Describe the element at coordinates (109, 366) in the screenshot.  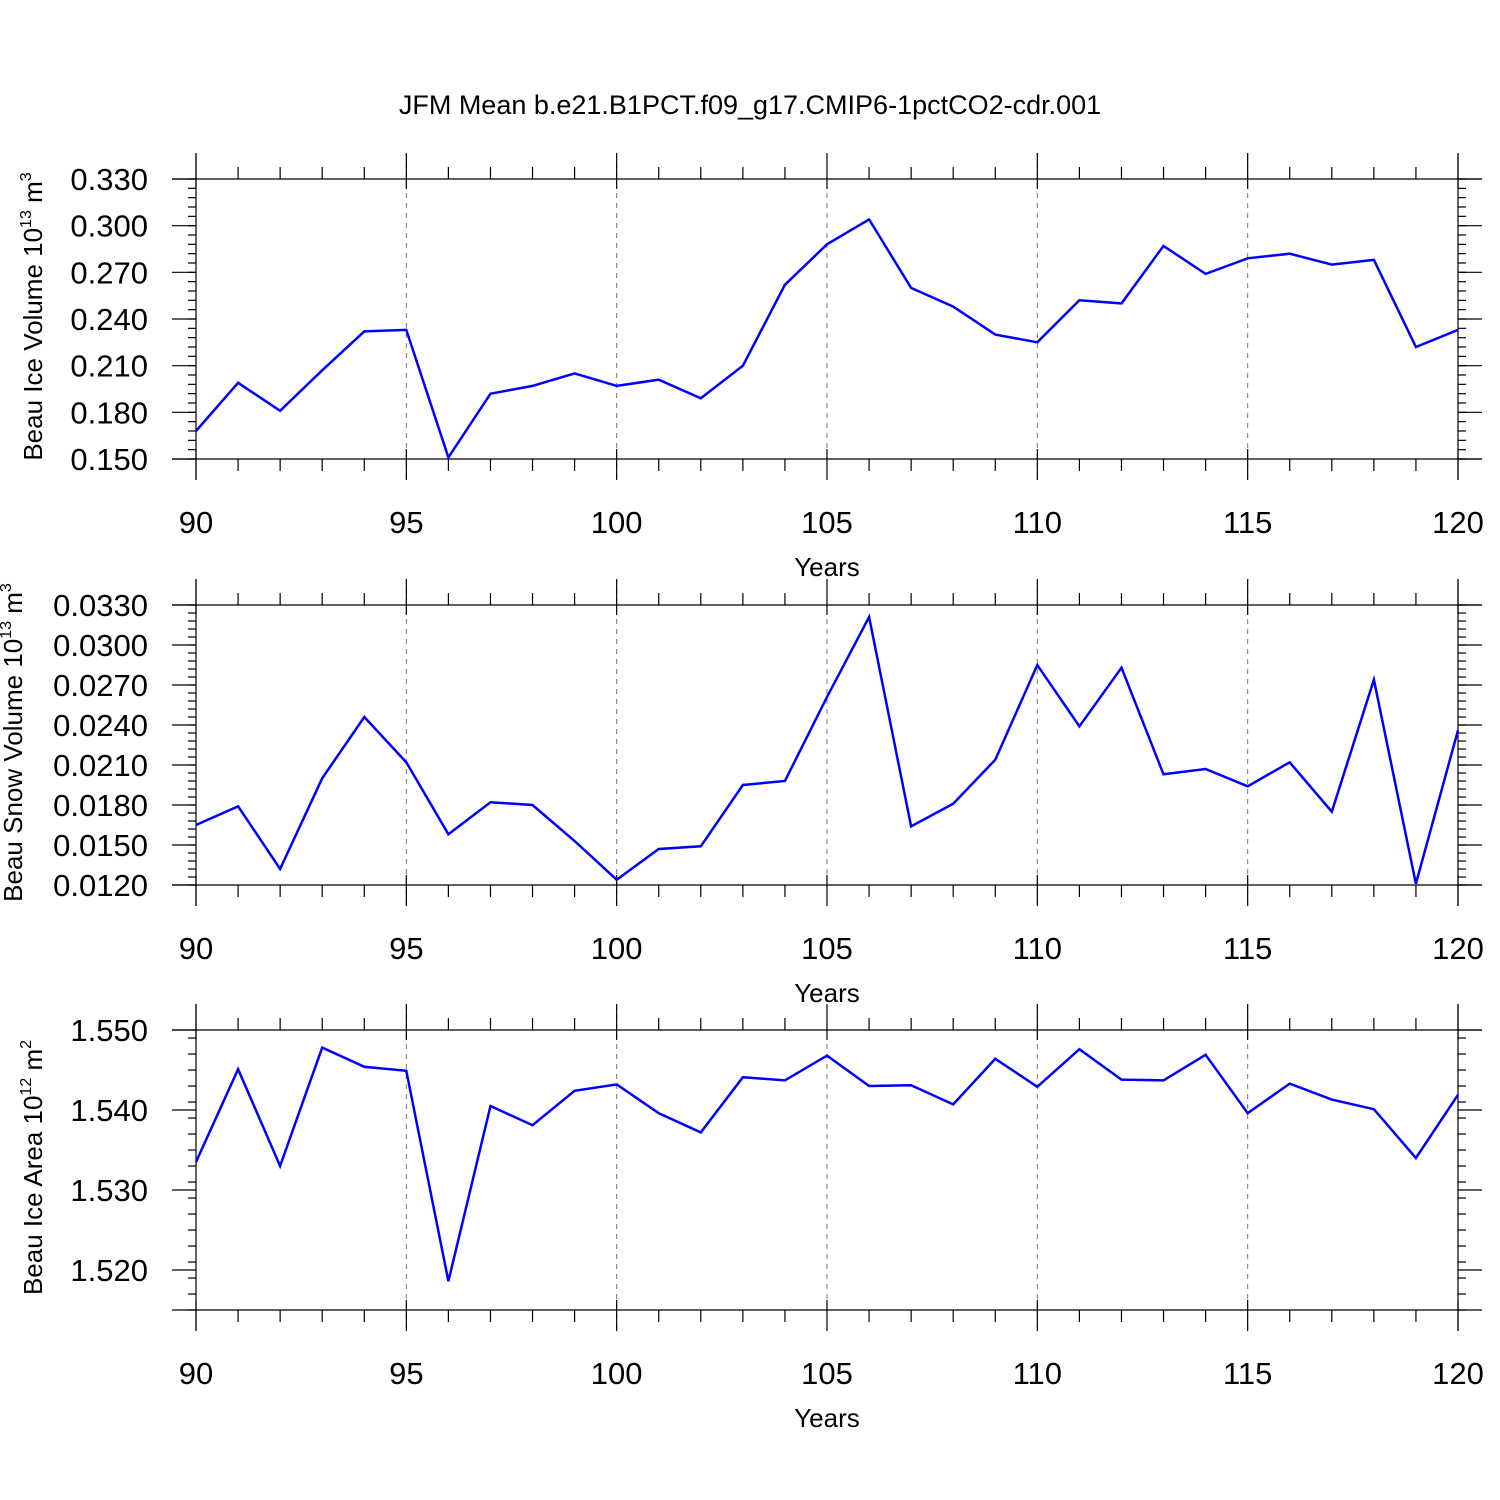
I see `ytick-label: 0.210` at that location.